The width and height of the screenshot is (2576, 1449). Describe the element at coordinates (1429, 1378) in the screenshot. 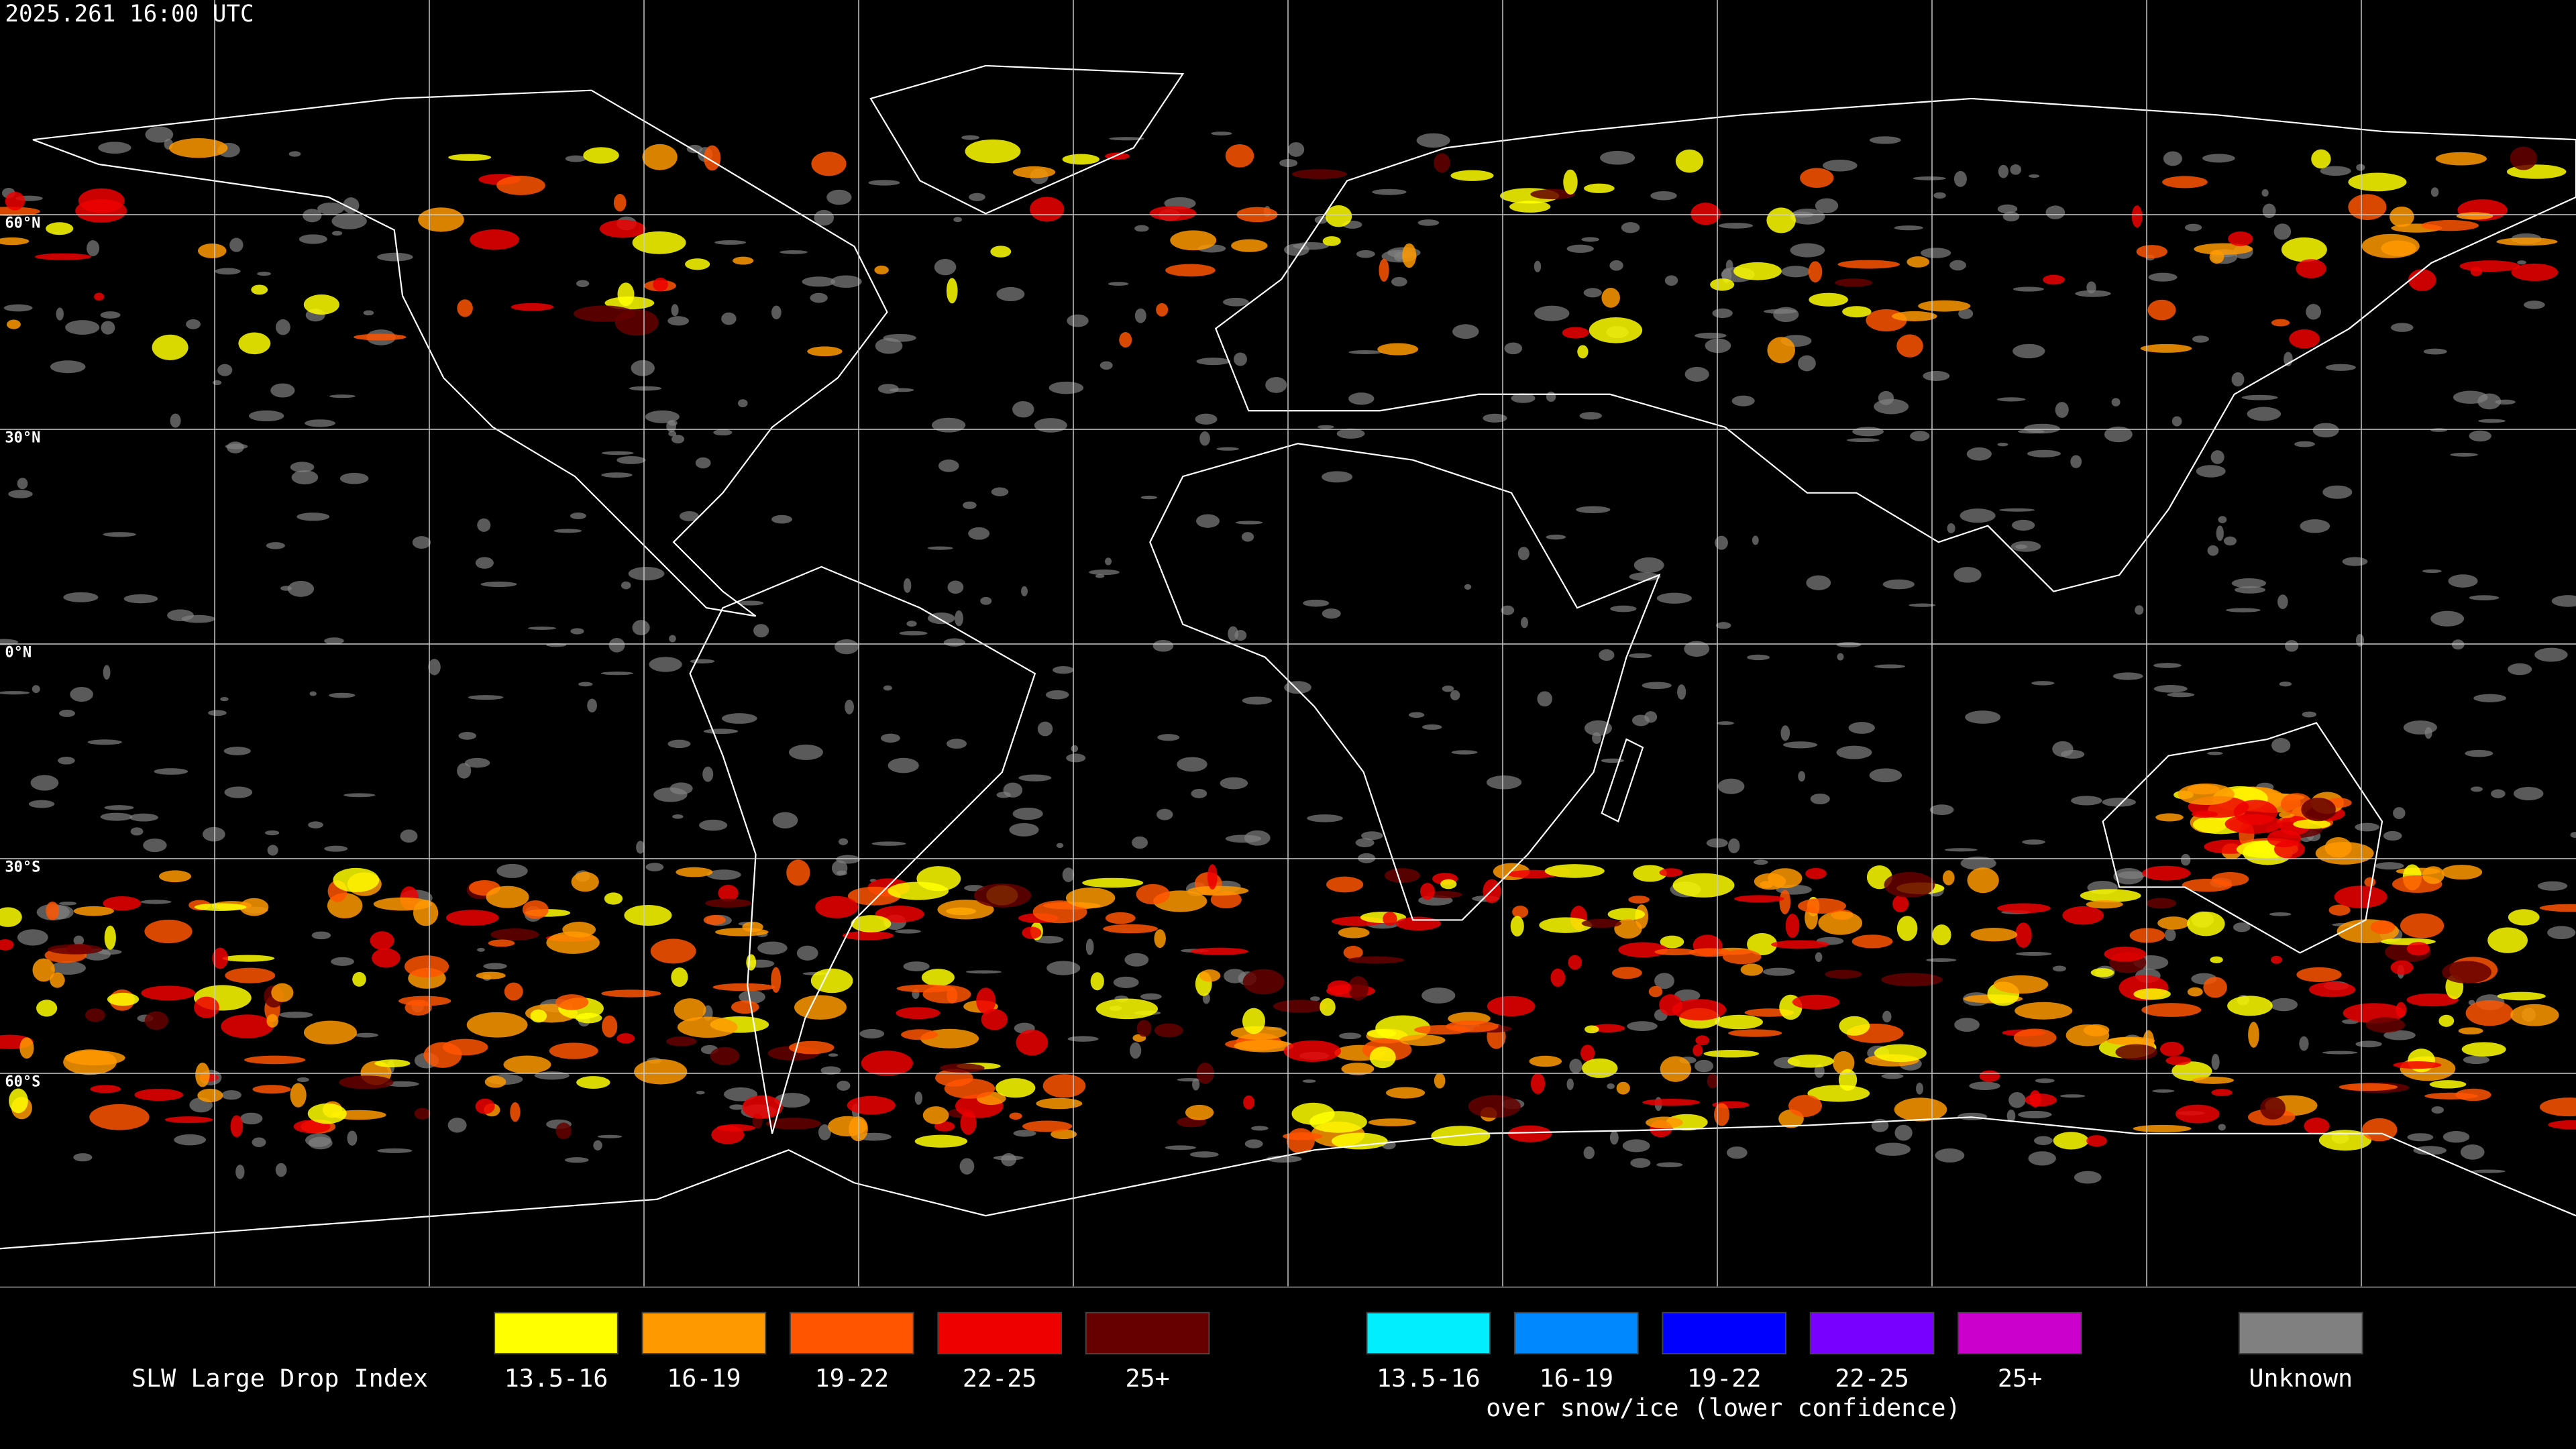

I see `legend-label: 13.5-16` at that location.